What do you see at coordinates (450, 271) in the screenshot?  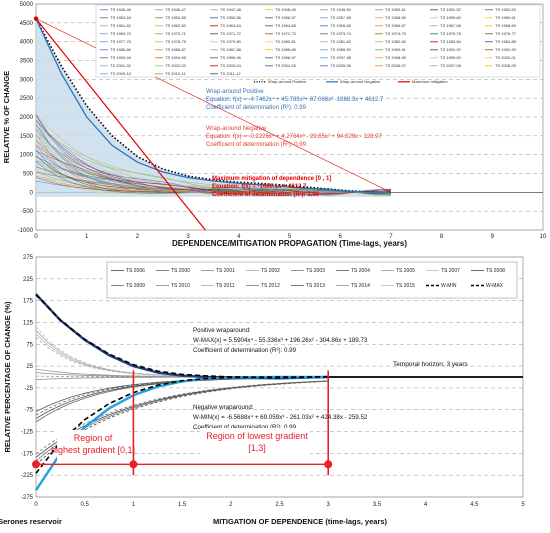 I see `legend-entry: TS 2007` at bounding box center [450, 271].